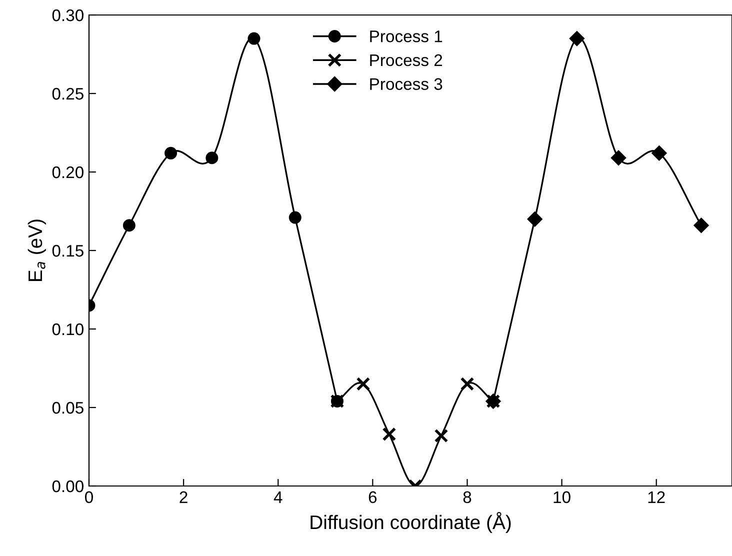 The height and width of the screenshot is (556, 732). I want to click on x-tick-label: 10, so click(562, 497).